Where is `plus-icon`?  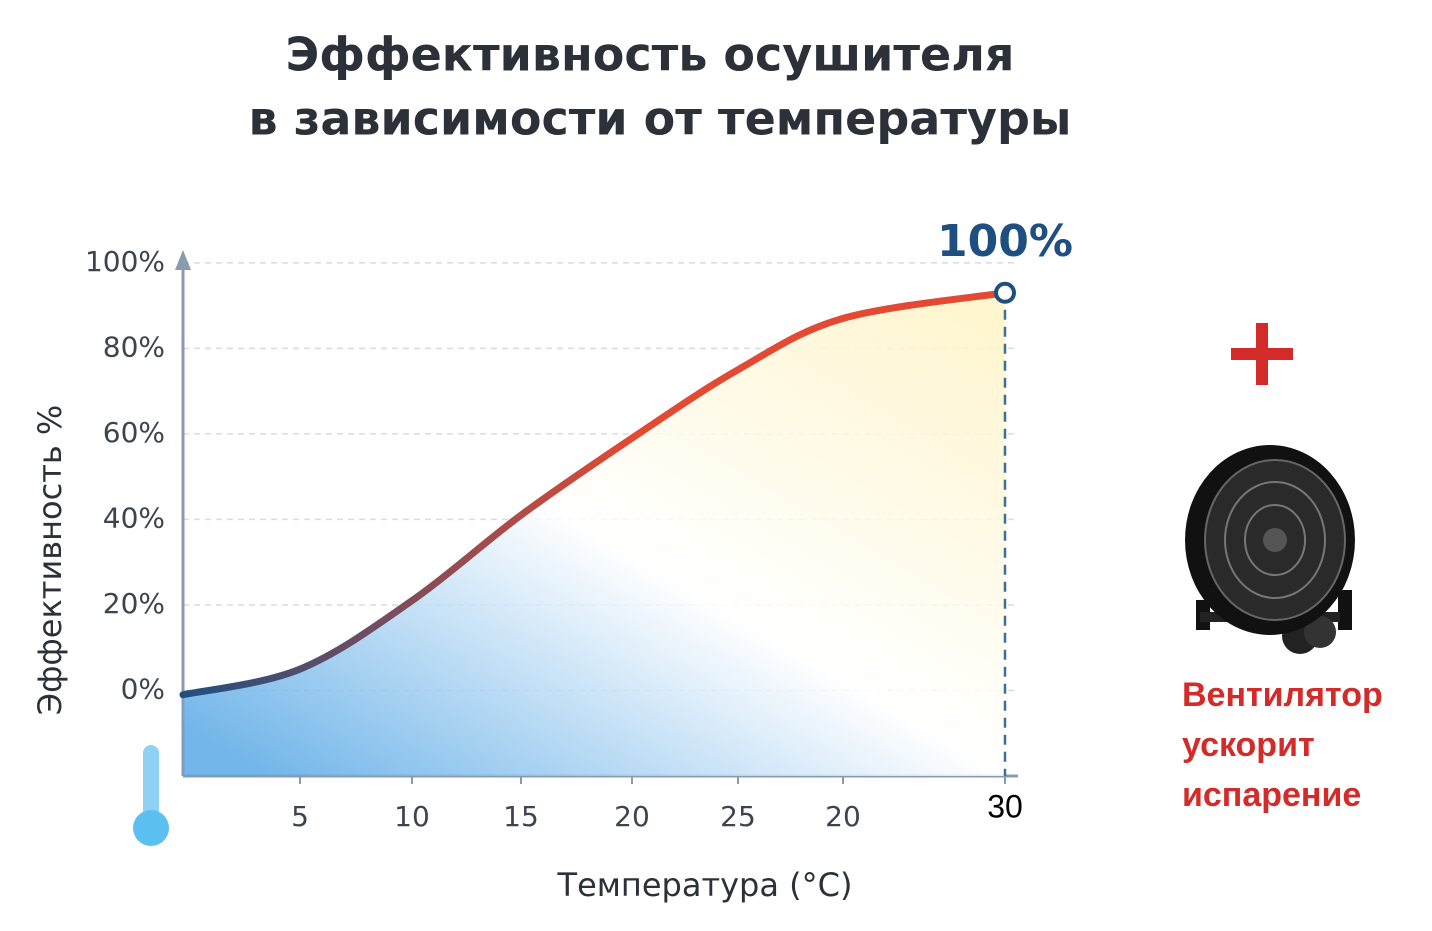 plus-icon is located at coordinates (1262, 354).